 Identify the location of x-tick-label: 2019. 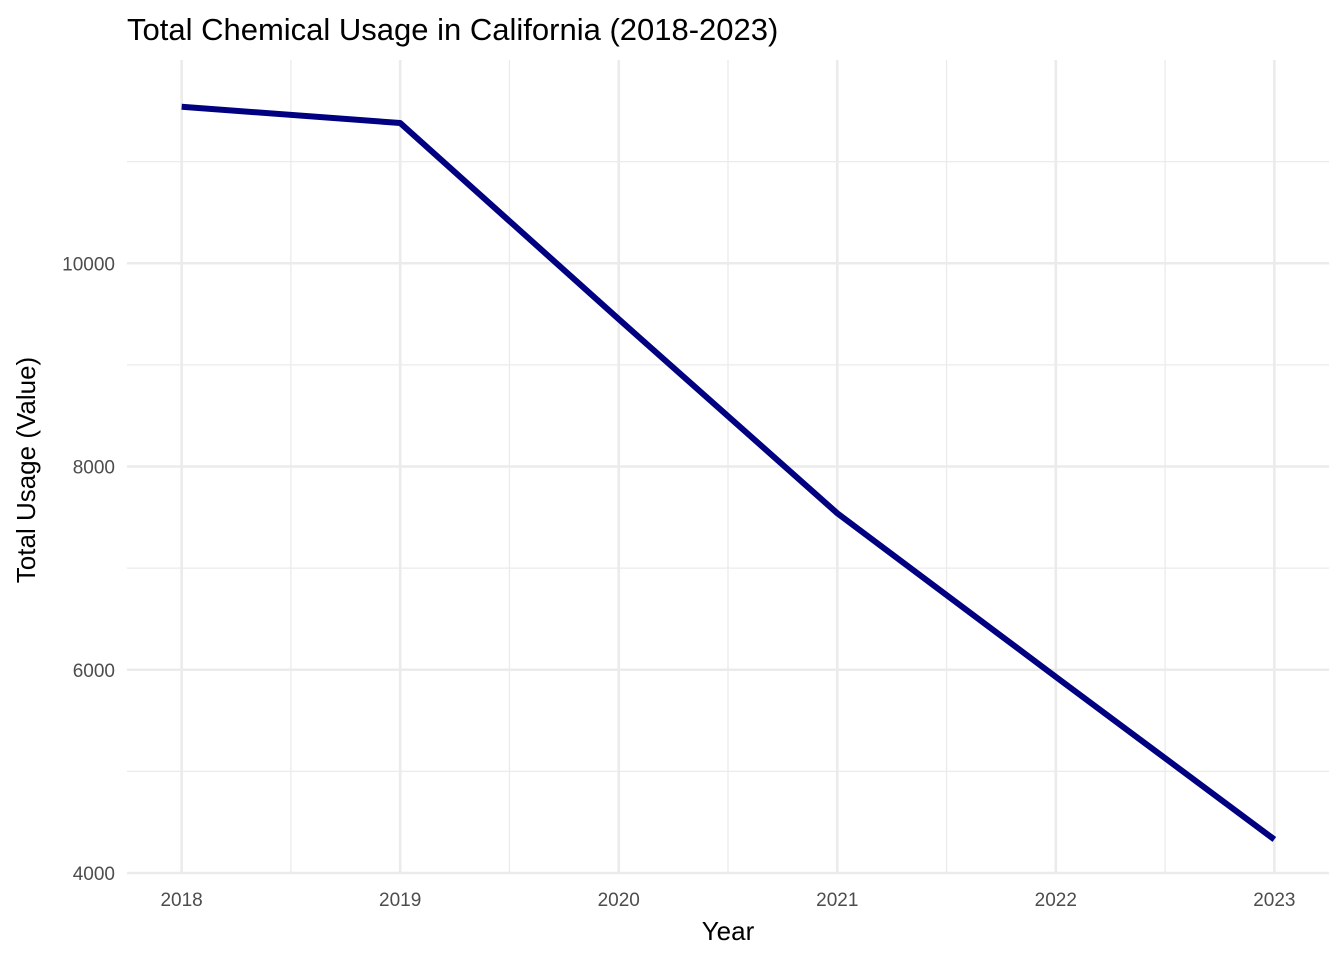
(400, 900).